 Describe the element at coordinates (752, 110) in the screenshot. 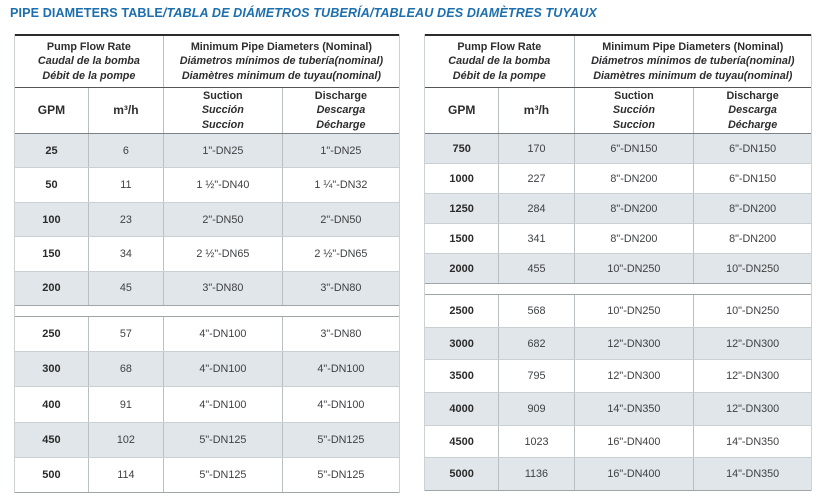

I see `column-header-discharge: Discharge Descarga Décharge` at that location.